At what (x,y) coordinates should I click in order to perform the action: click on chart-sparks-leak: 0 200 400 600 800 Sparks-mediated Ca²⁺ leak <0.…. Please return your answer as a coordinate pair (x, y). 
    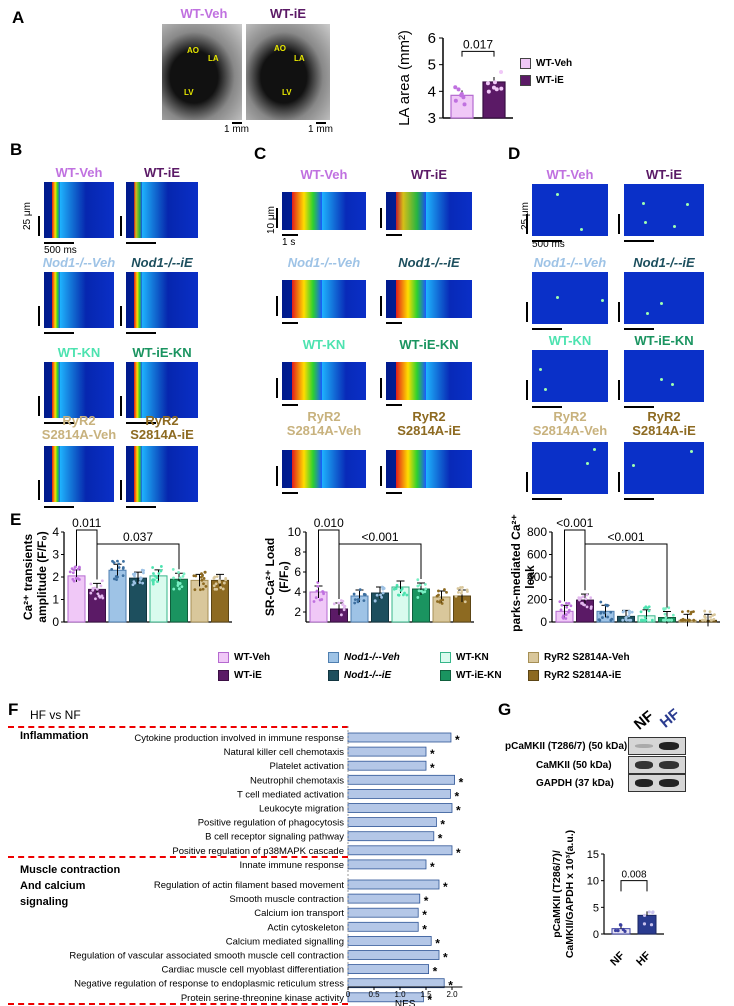
    Looking at the image, I should click on (614, 573).